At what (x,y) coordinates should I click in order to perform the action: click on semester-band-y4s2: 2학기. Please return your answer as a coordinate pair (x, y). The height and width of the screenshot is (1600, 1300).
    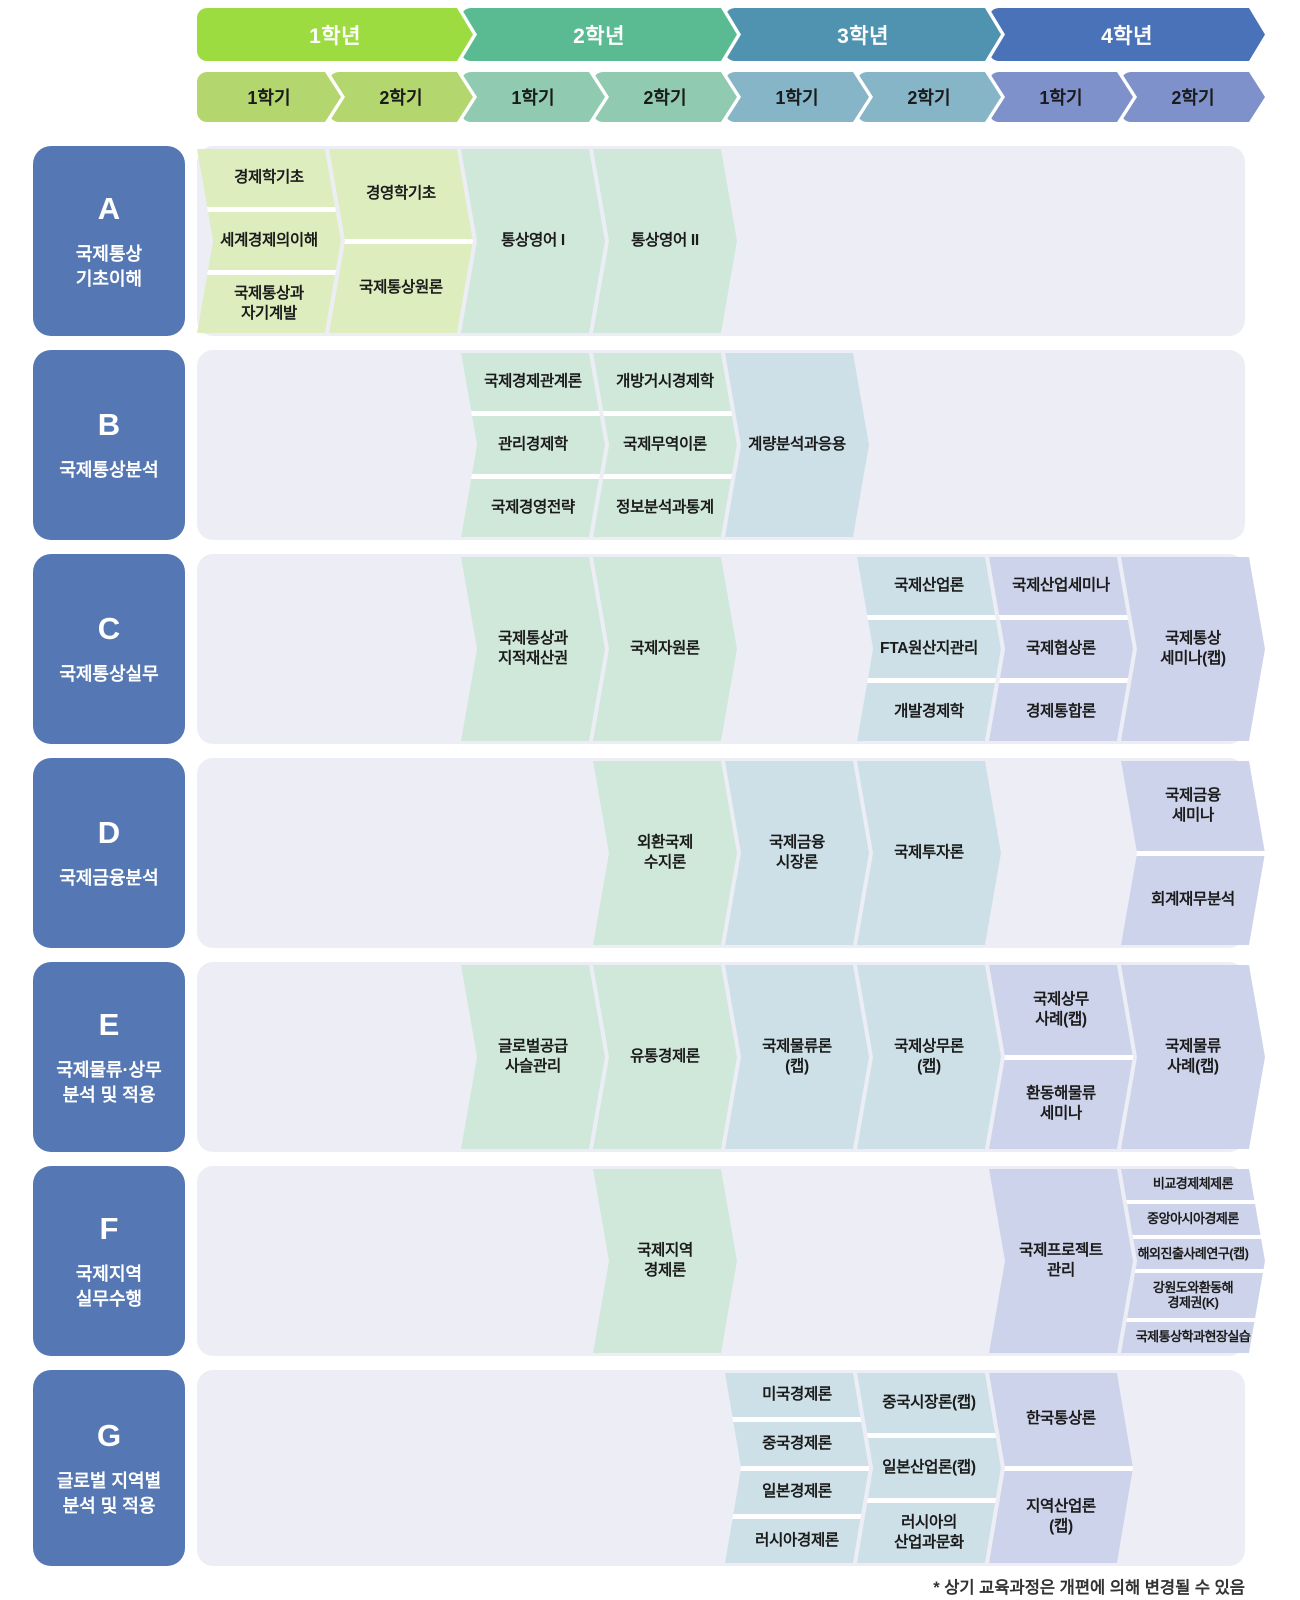
    Looking at the image, I should click on (1193, 97).